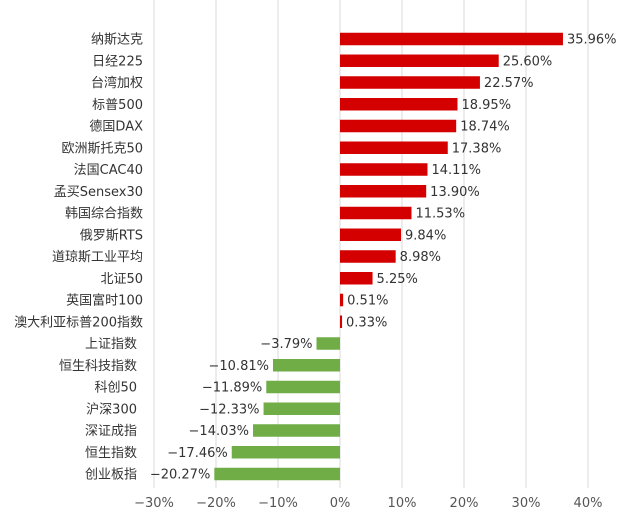  I want to click on category-label: 欧洲斯托克50, so click(102, 148).